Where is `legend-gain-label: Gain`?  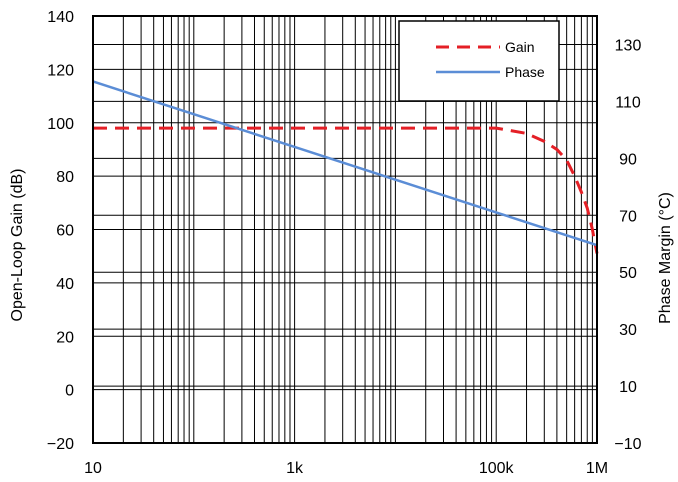 legend-gain-label: Gain is located at coordinates (520, 47).